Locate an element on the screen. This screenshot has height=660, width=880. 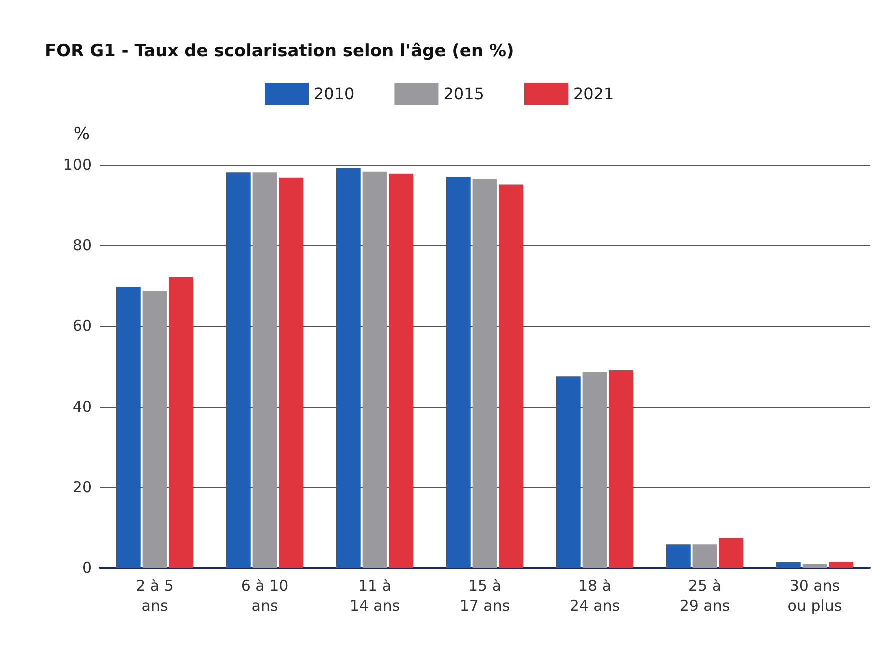
x-tick-label: 25 à 29 ans is located at coordinates (705, 596).